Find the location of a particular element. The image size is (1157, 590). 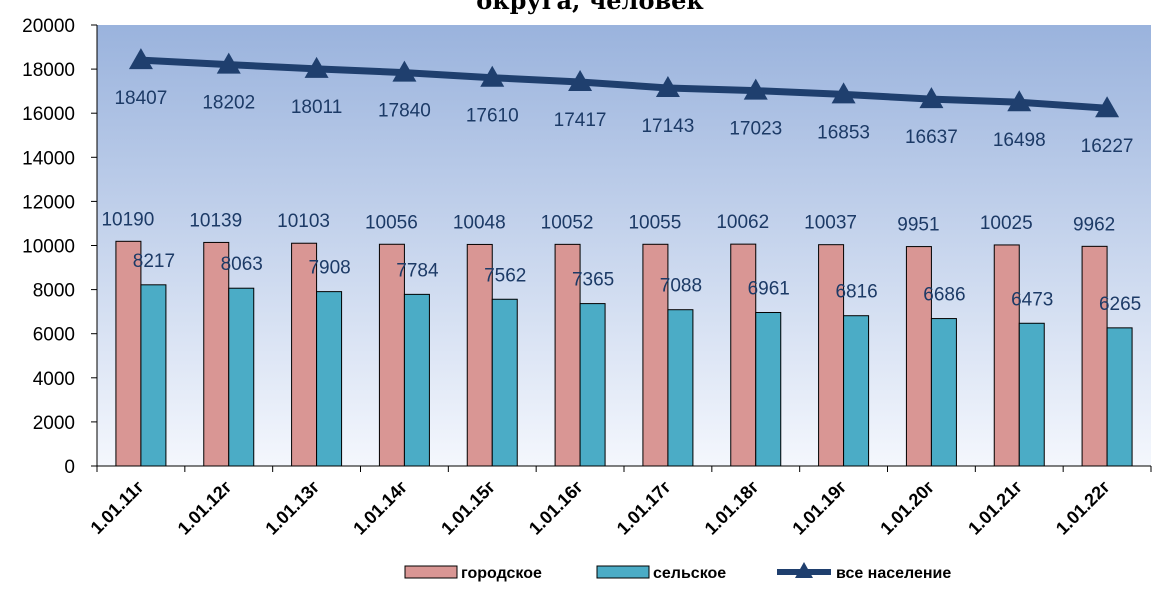

y-tick-label: 14000 is located at coordinates (48, 158).